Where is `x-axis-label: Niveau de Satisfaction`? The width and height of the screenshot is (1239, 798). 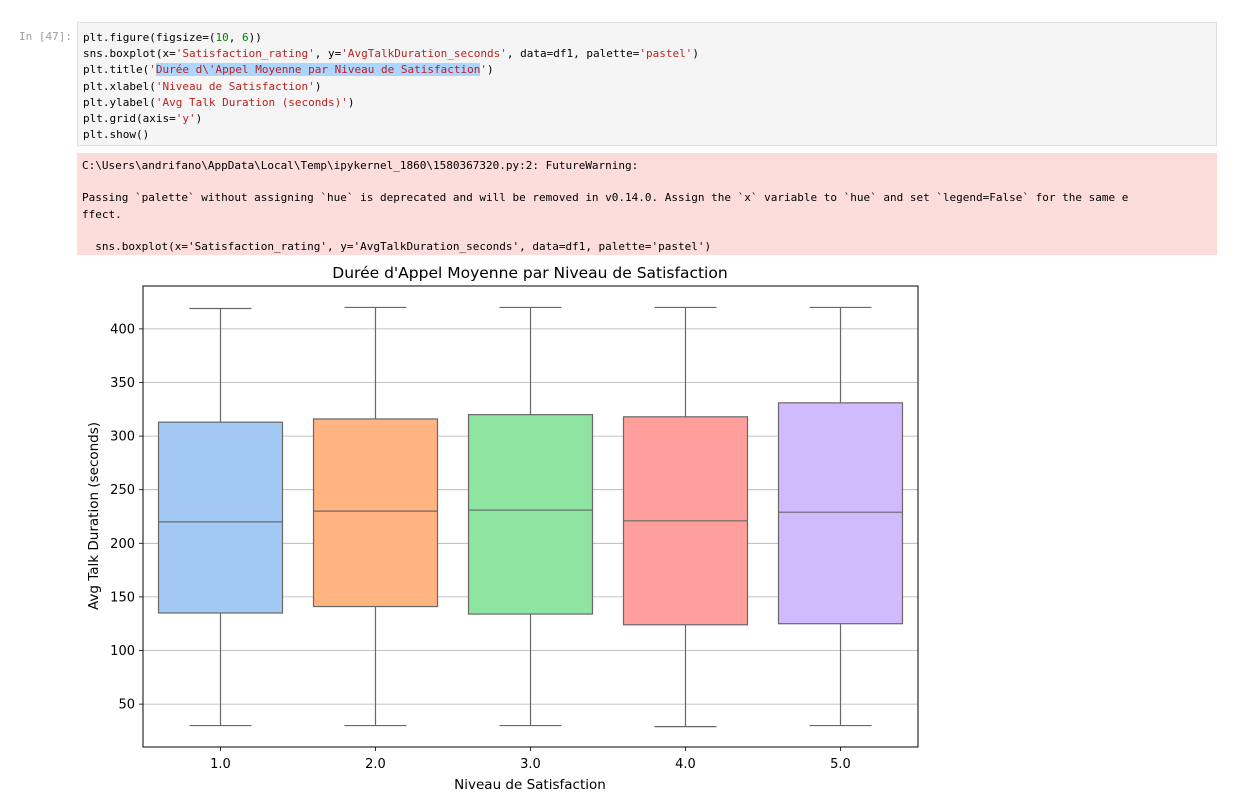 x-axis-label: Niveau de Satisfaction is located at coordinates (530, 785).